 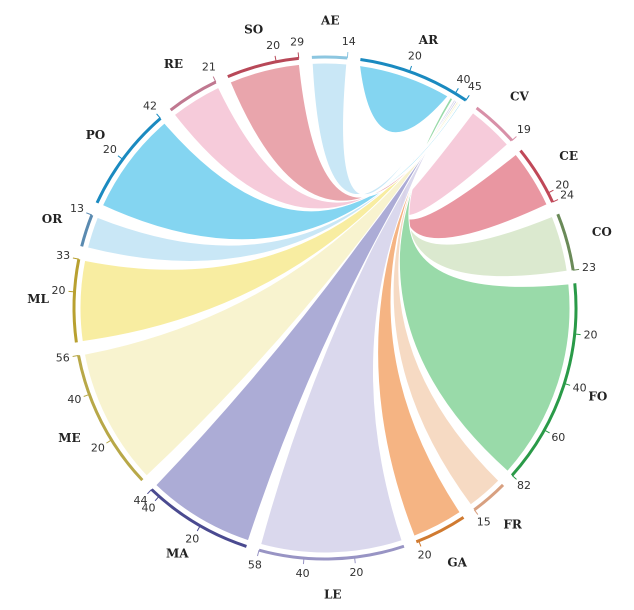 I want to click on segment-label: ML, so click(x=38, y=299).